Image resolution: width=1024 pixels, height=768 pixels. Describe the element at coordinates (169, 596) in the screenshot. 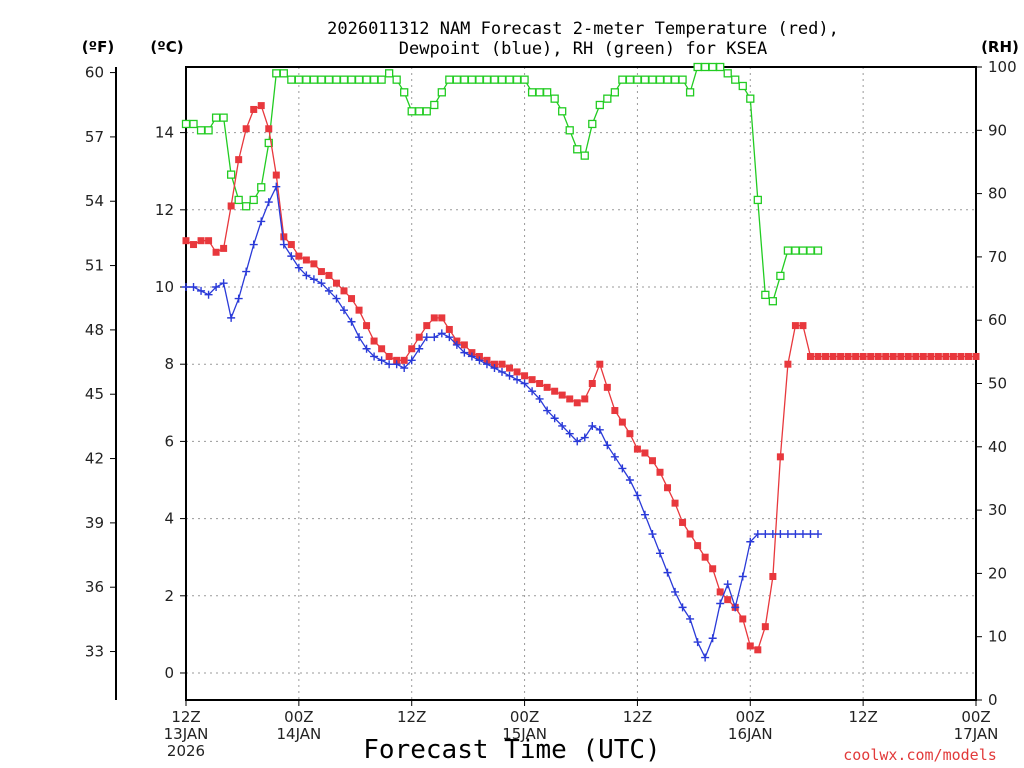

I see `celsius-tick-label: 2` at that location.